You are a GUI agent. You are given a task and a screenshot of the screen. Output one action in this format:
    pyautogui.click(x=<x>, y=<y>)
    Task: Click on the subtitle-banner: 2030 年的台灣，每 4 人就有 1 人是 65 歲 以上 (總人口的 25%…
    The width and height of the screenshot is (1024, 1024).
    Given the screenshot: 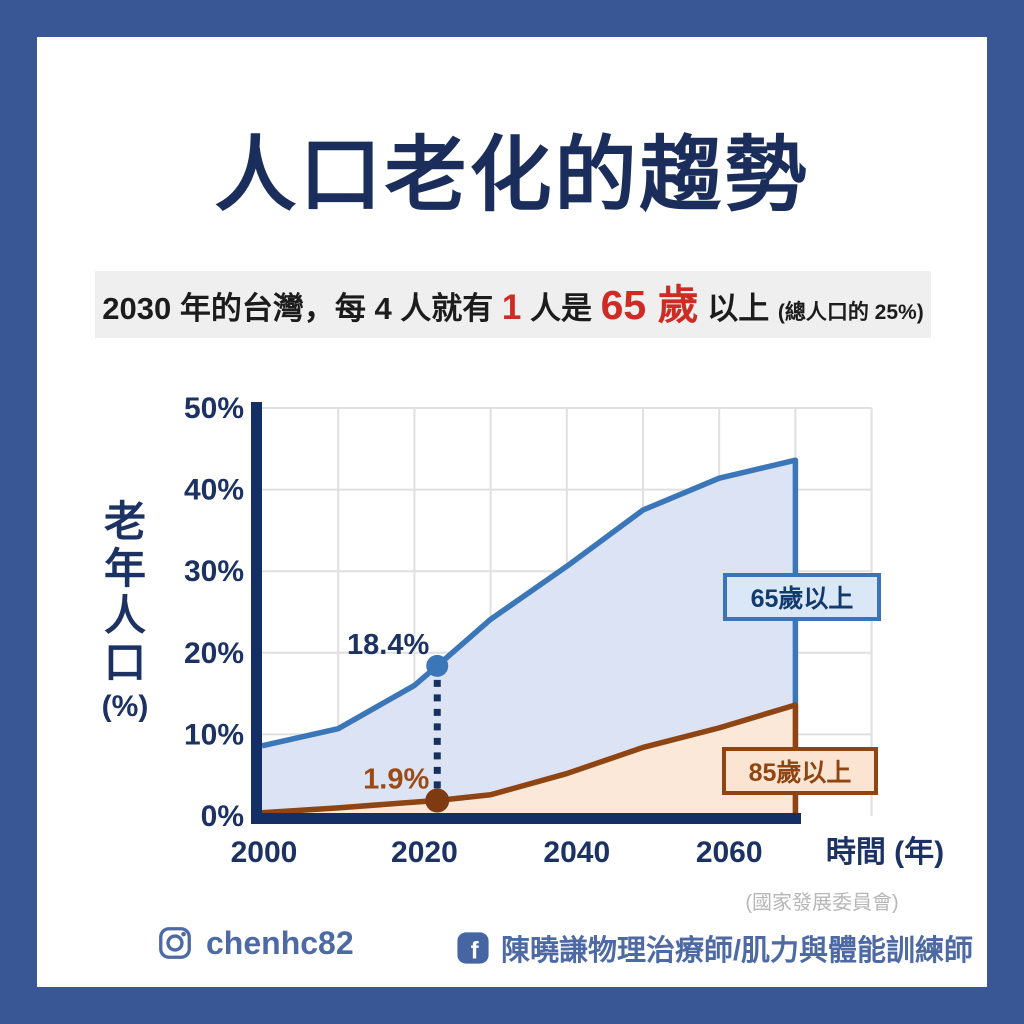 What is the action you would take?
    pyautogui.click(x=513, y=304)
    